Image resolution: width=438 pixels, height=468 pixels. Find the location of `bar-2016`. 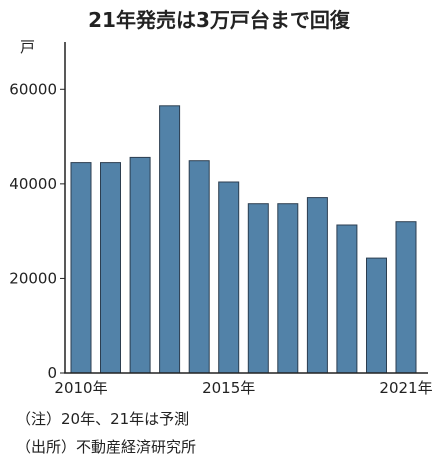

bar-2016 is located at coordinates (258, 288).